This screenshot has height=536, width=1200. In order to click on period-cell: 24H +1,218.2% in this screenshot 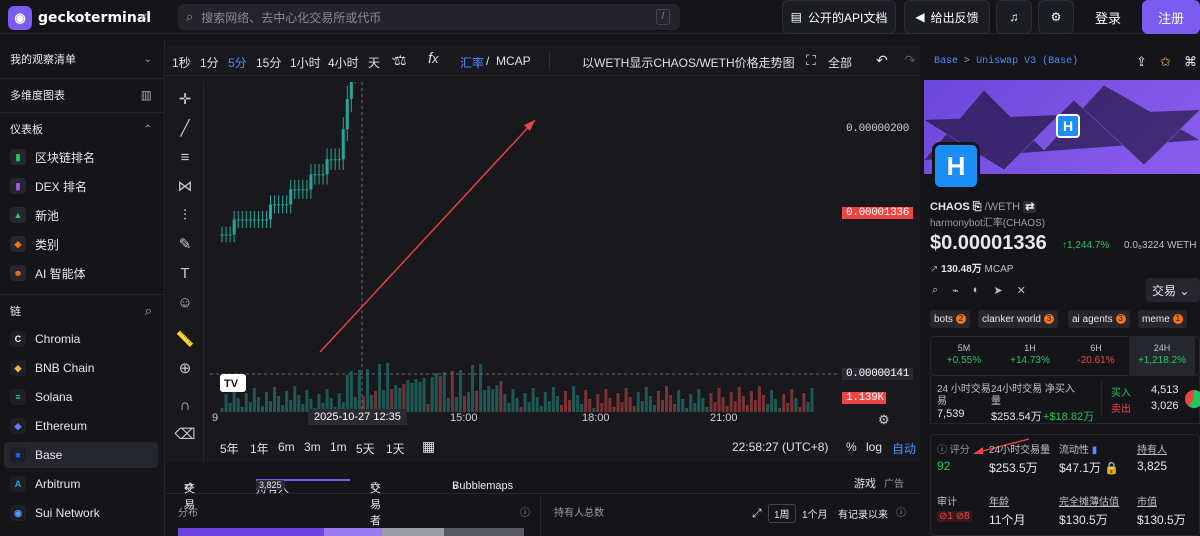, I will do `click(1162, 356)`.